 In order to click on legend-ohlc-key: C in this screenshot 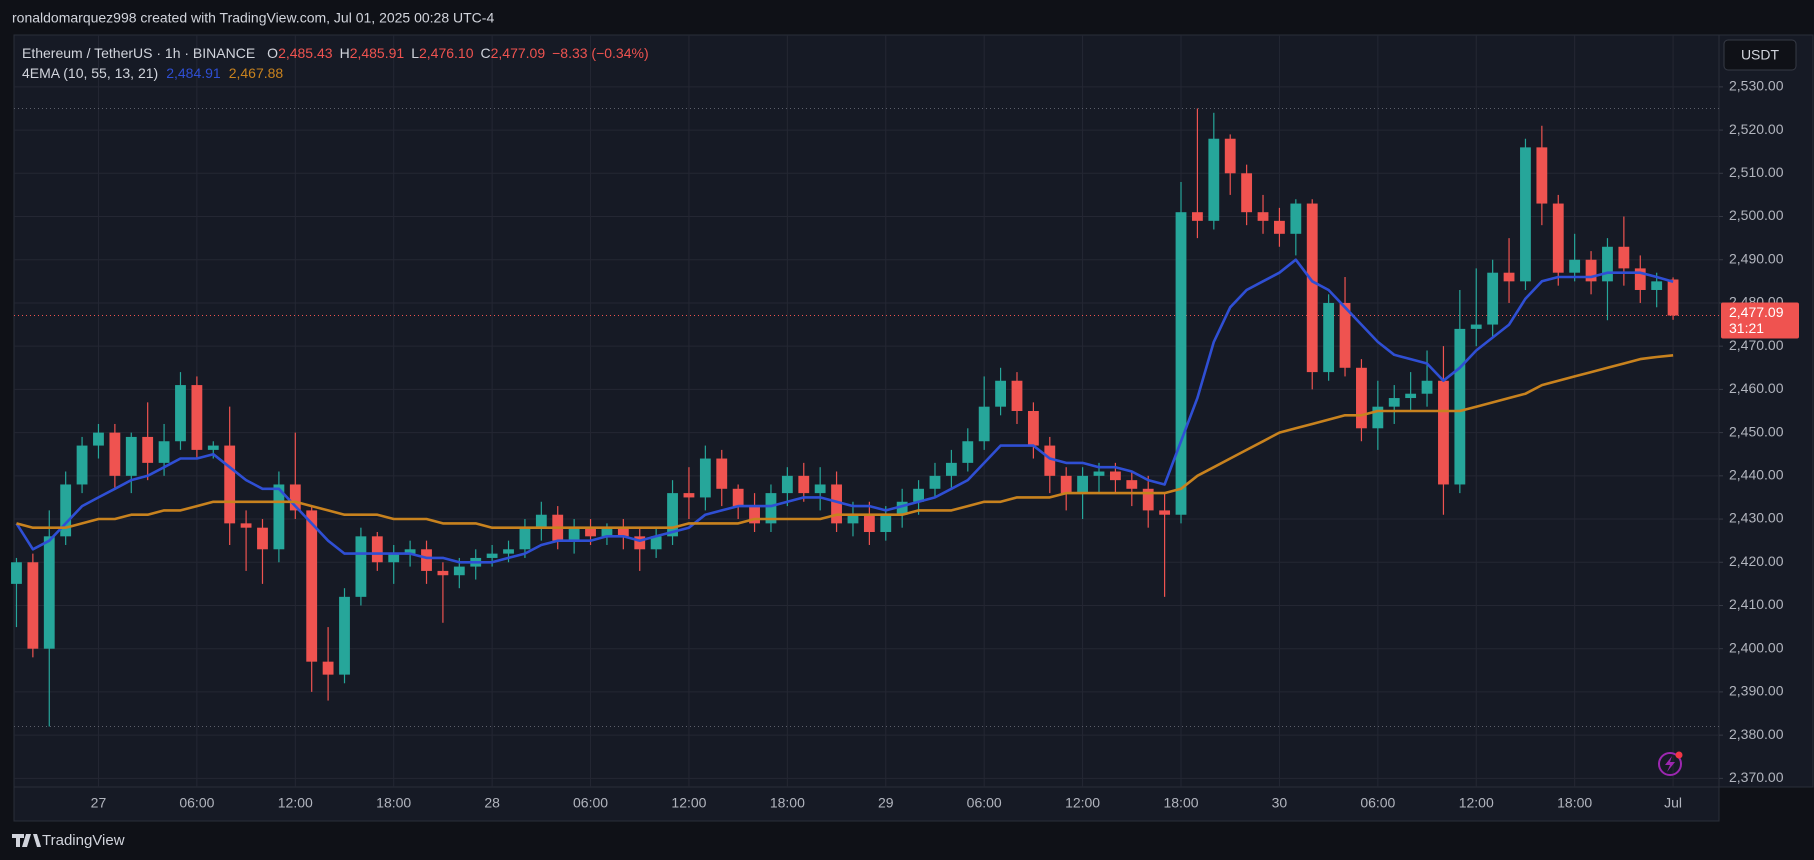, I will do `click(485, 53)`.